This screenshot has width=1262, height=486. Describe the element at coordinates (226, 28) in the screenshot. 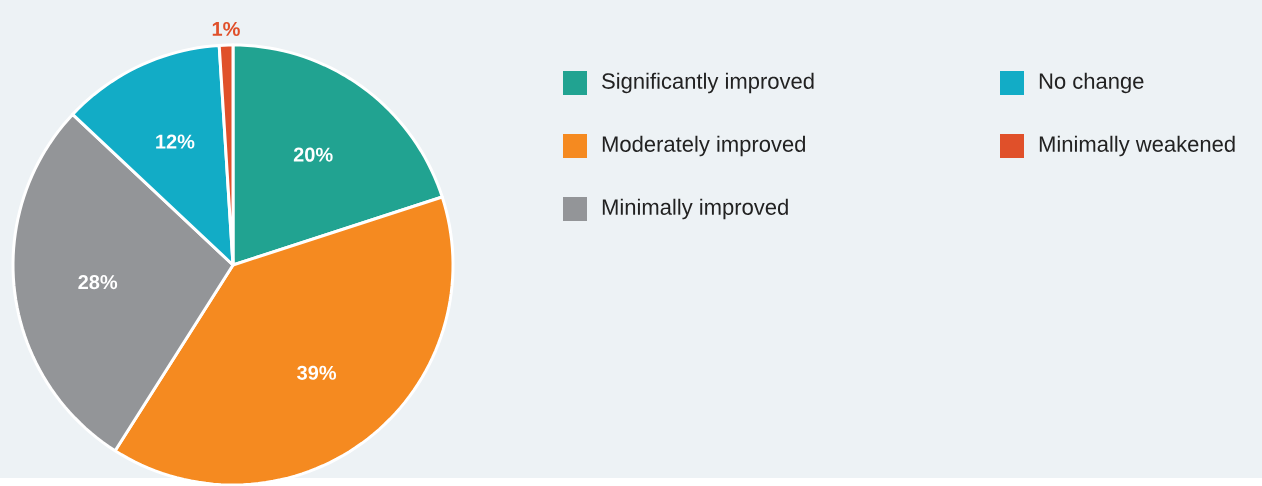

I see `data-label: 1%` at that location.